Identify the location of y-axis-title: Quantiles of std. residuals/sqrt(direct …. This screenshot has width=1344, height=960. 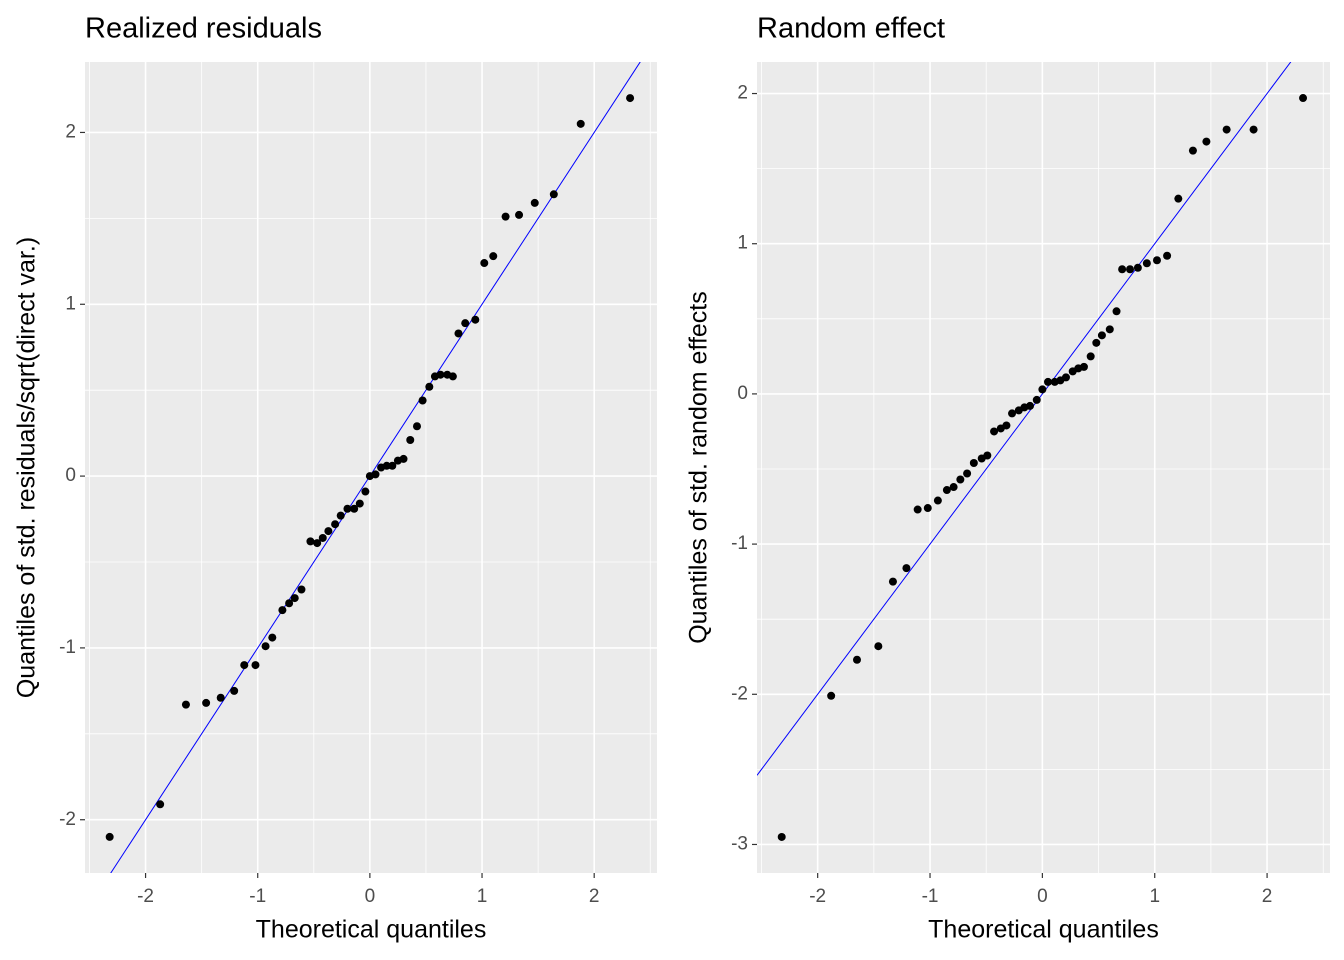
(27, 467).